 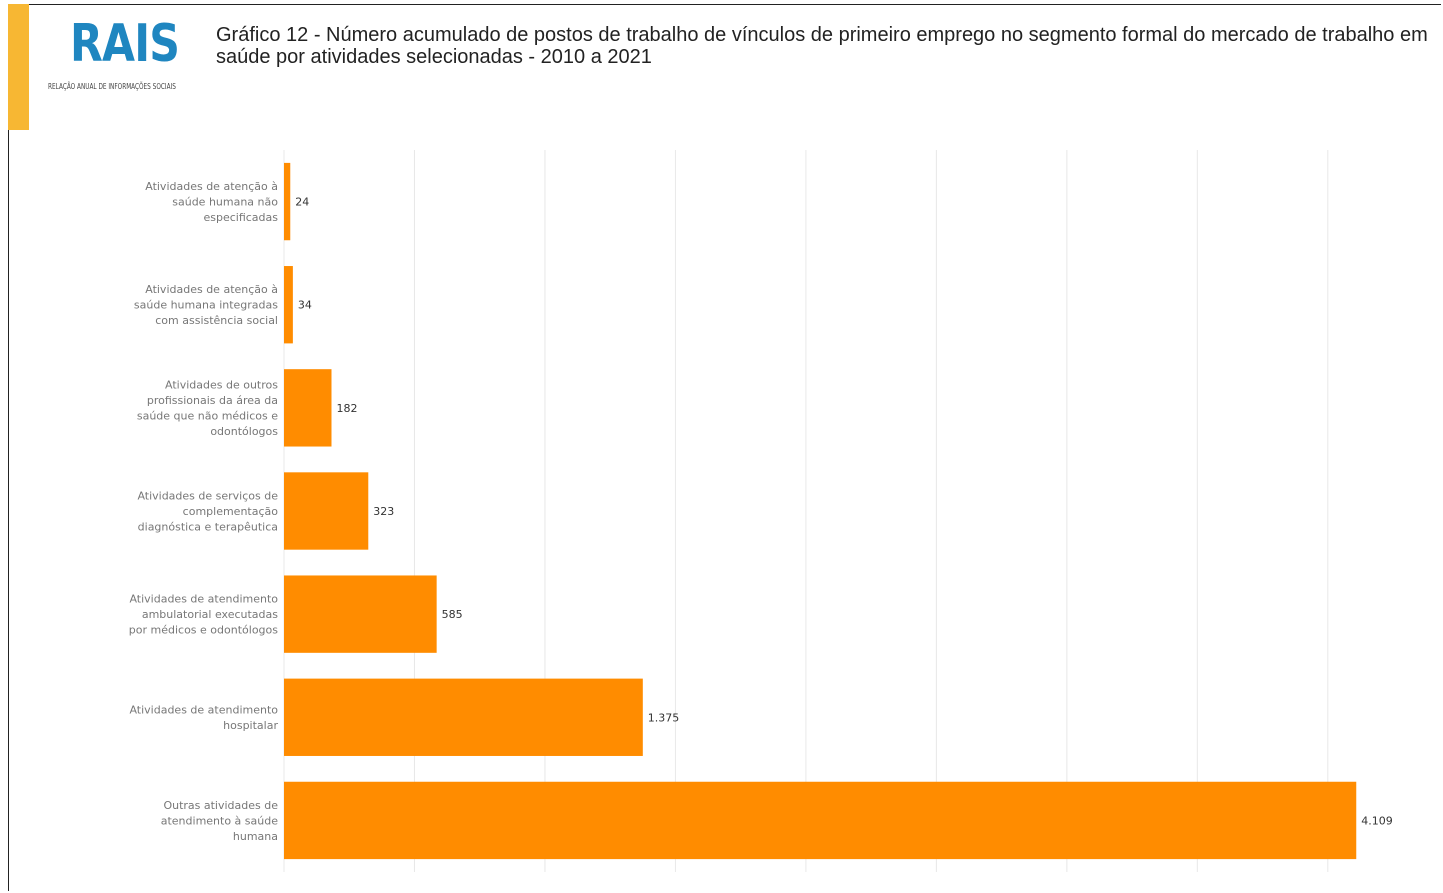 What do you see at coordinates (220, 805) in the screenshot?
I see `category-label-line: Outras atividades de` at bounding box center [220, 805].